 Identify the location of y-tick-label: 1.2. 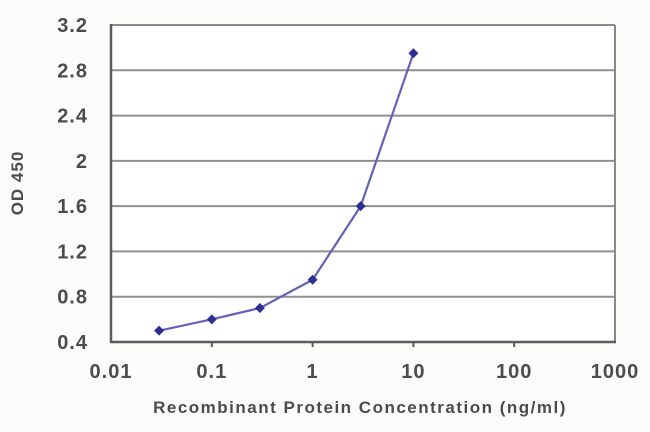
(72, 252).